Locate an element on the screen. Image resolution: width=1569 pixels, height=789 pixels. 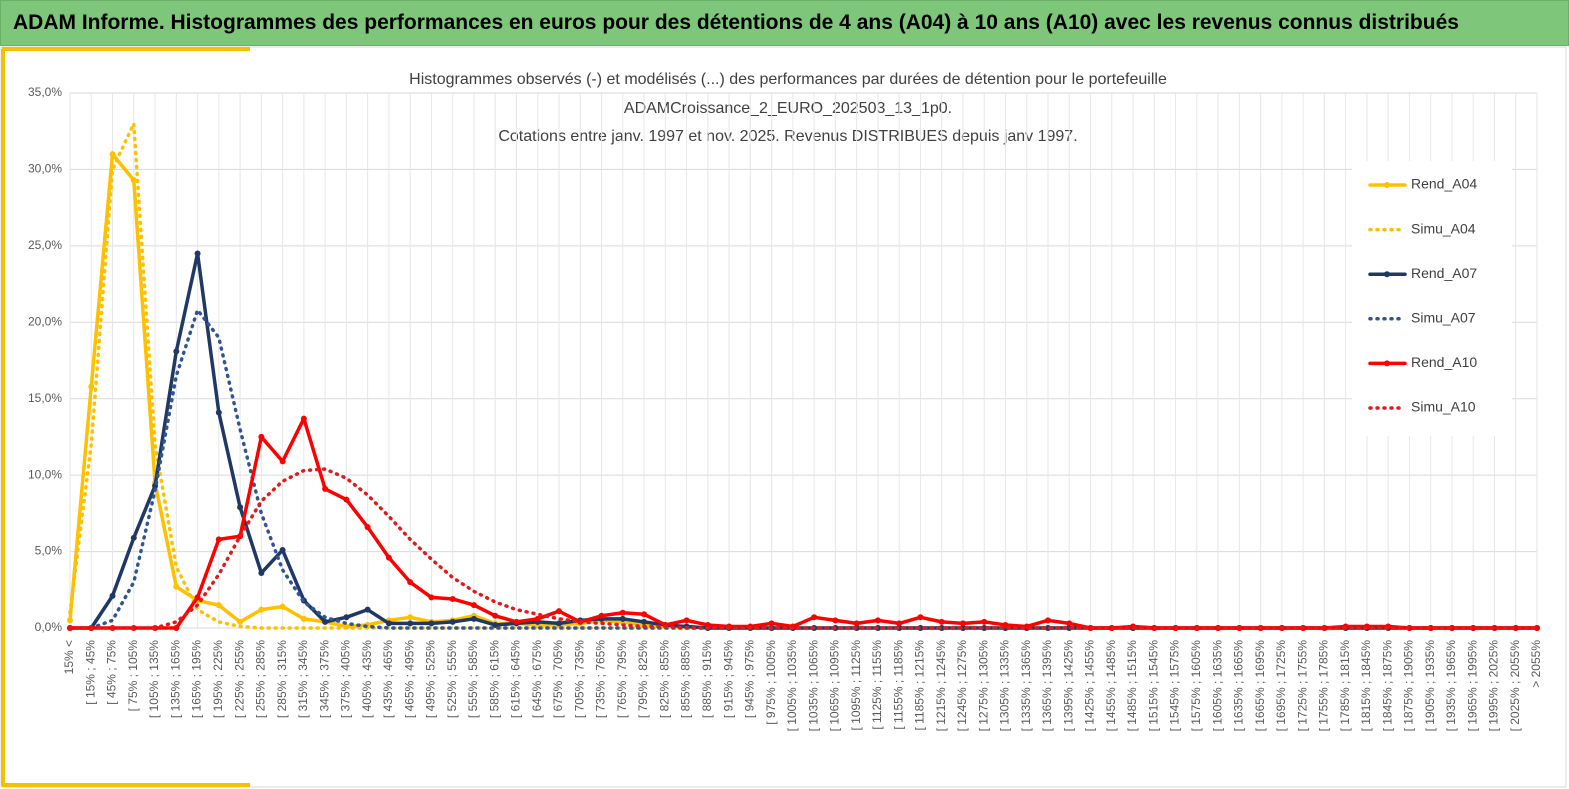
x-tick-label: 15% < is located at coordinates (69, 657).